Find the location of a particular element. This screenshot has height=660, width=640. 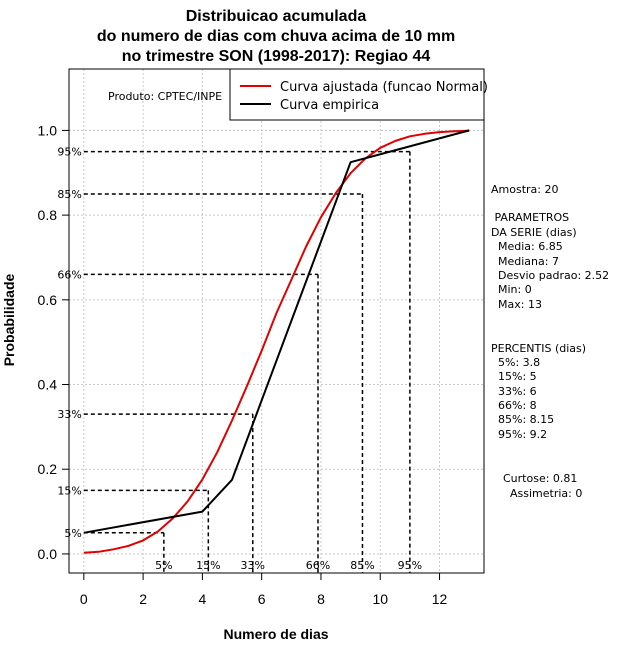

percentile-p95: 95%: 9.2 is located at coordinates (522, 434).